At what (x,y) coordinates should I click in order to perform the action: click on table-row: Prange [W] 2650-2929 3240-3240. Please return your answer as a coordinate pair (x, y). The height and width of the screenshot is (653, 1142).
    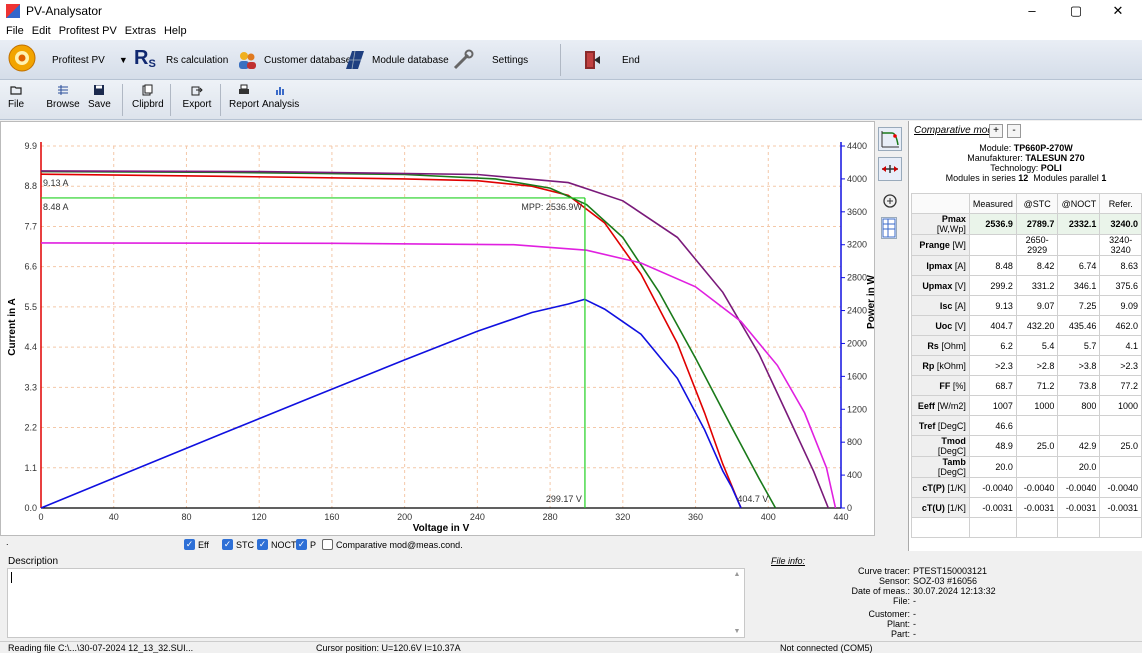
    Looking at the image, I should click on (1026, 245).